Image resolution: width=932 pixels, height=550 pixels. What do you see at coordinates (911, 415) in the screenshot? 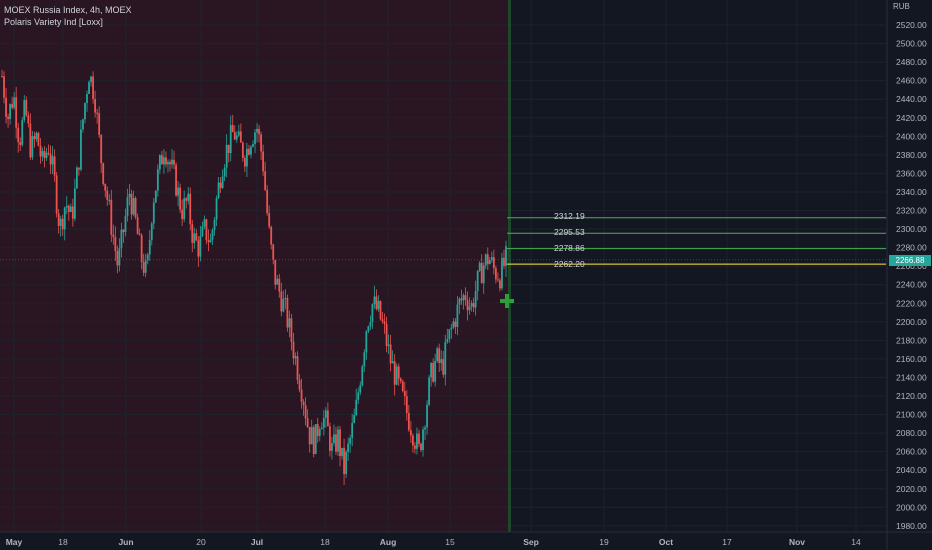
I see `price-tick-label: 2100.00` at bounding box center [911, 415].